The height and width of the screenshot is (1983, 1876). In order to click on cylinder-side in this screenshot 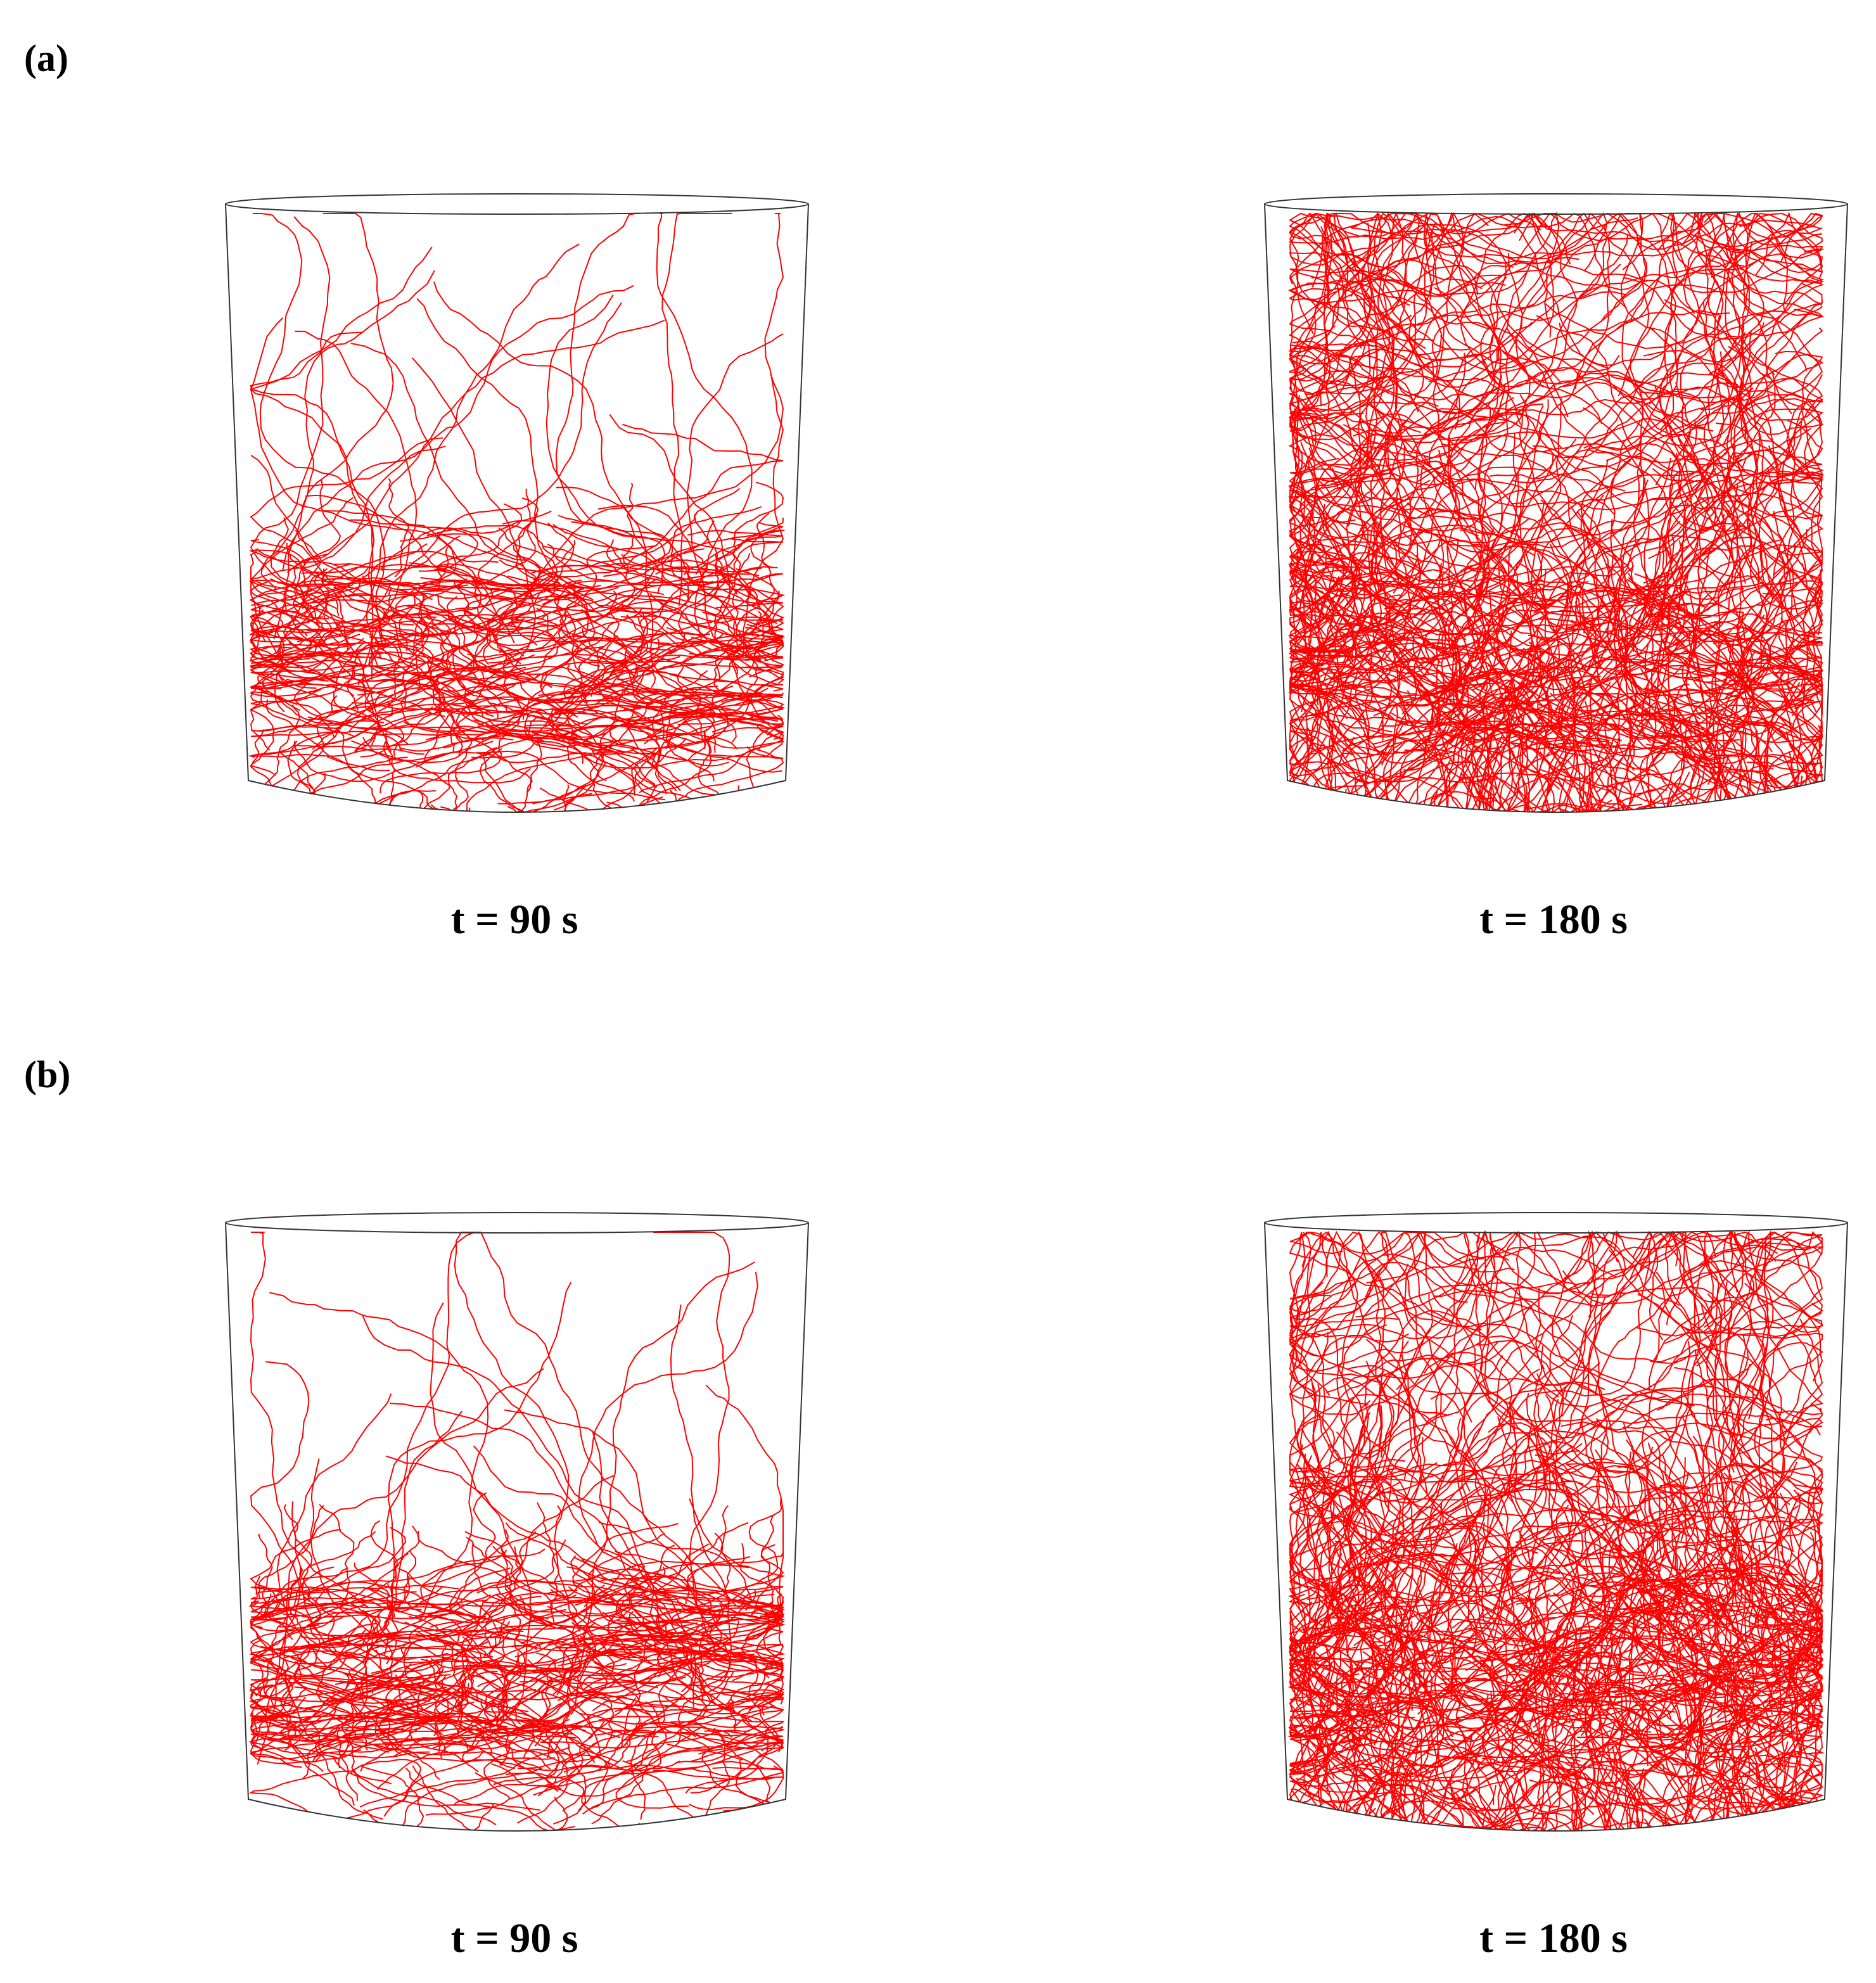, I will do `click(1556, 1527)`.